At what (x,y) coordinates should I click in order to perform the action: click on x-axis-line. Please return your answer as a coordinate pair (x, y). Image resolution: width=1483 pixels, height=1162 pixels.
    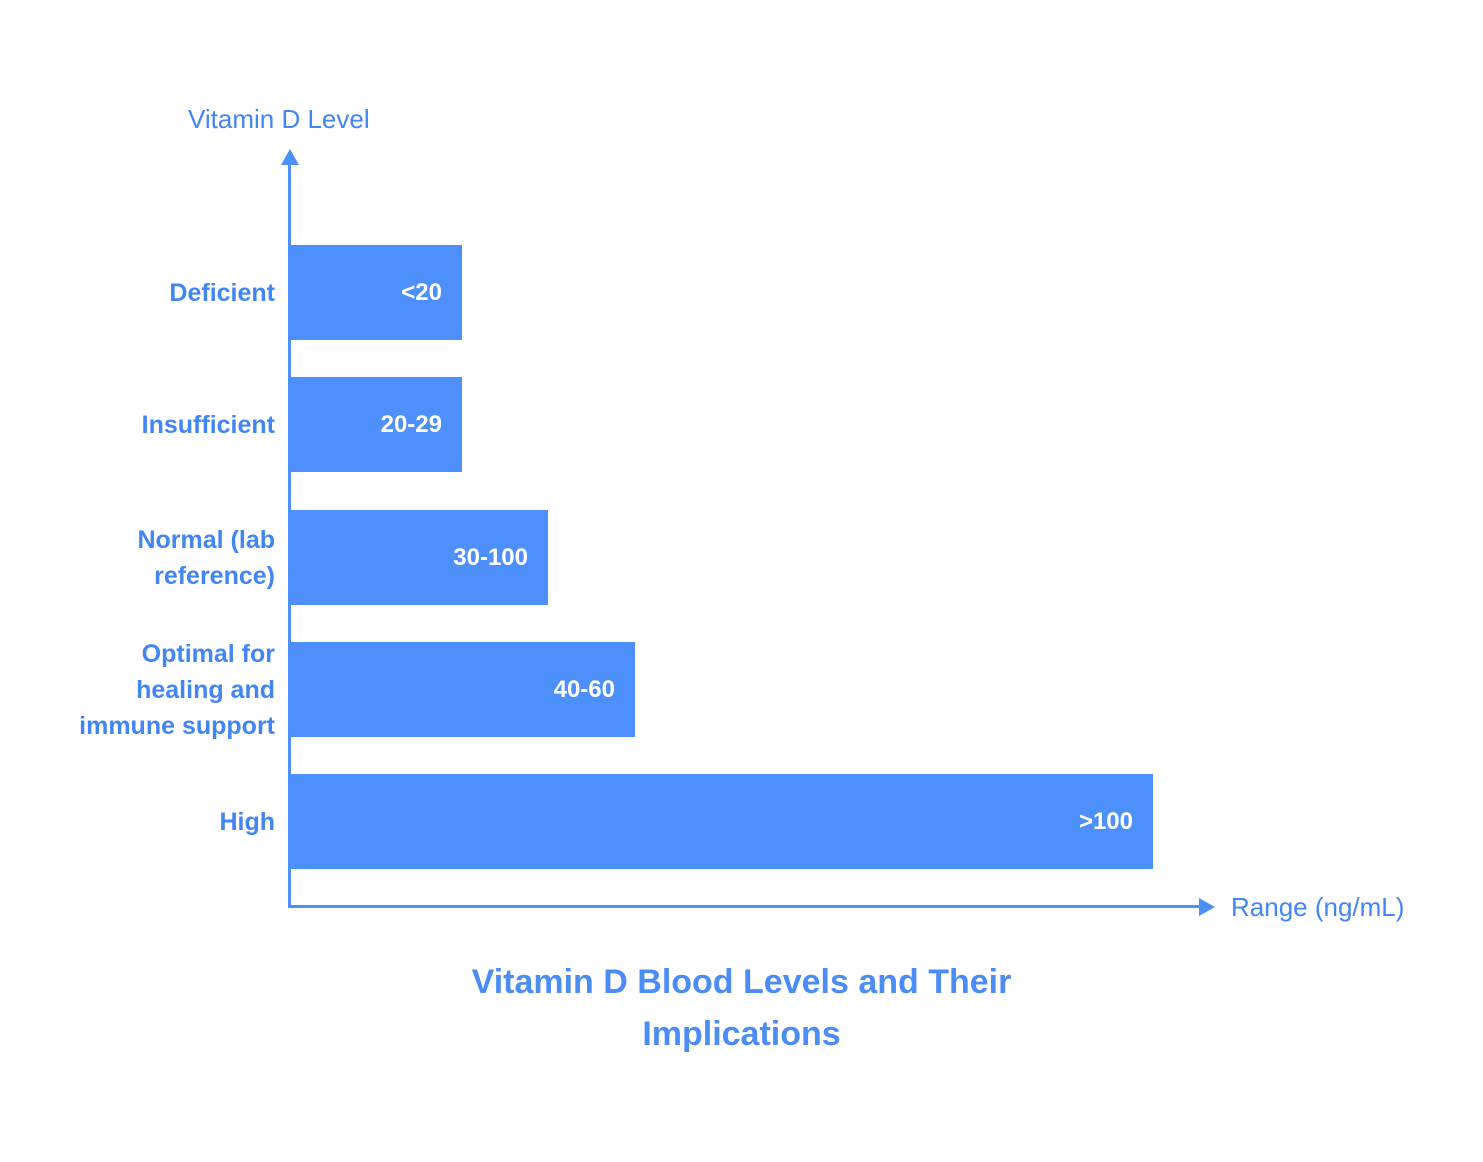
    Looking at the image, I should click on (744, 906).